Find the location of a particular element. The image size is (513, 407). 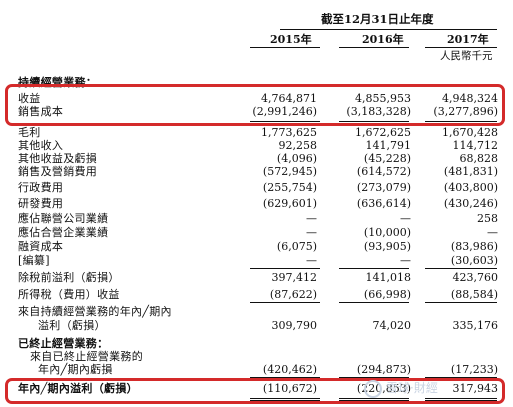

row-redacted-2015: — is located at coordinates (311, 260).